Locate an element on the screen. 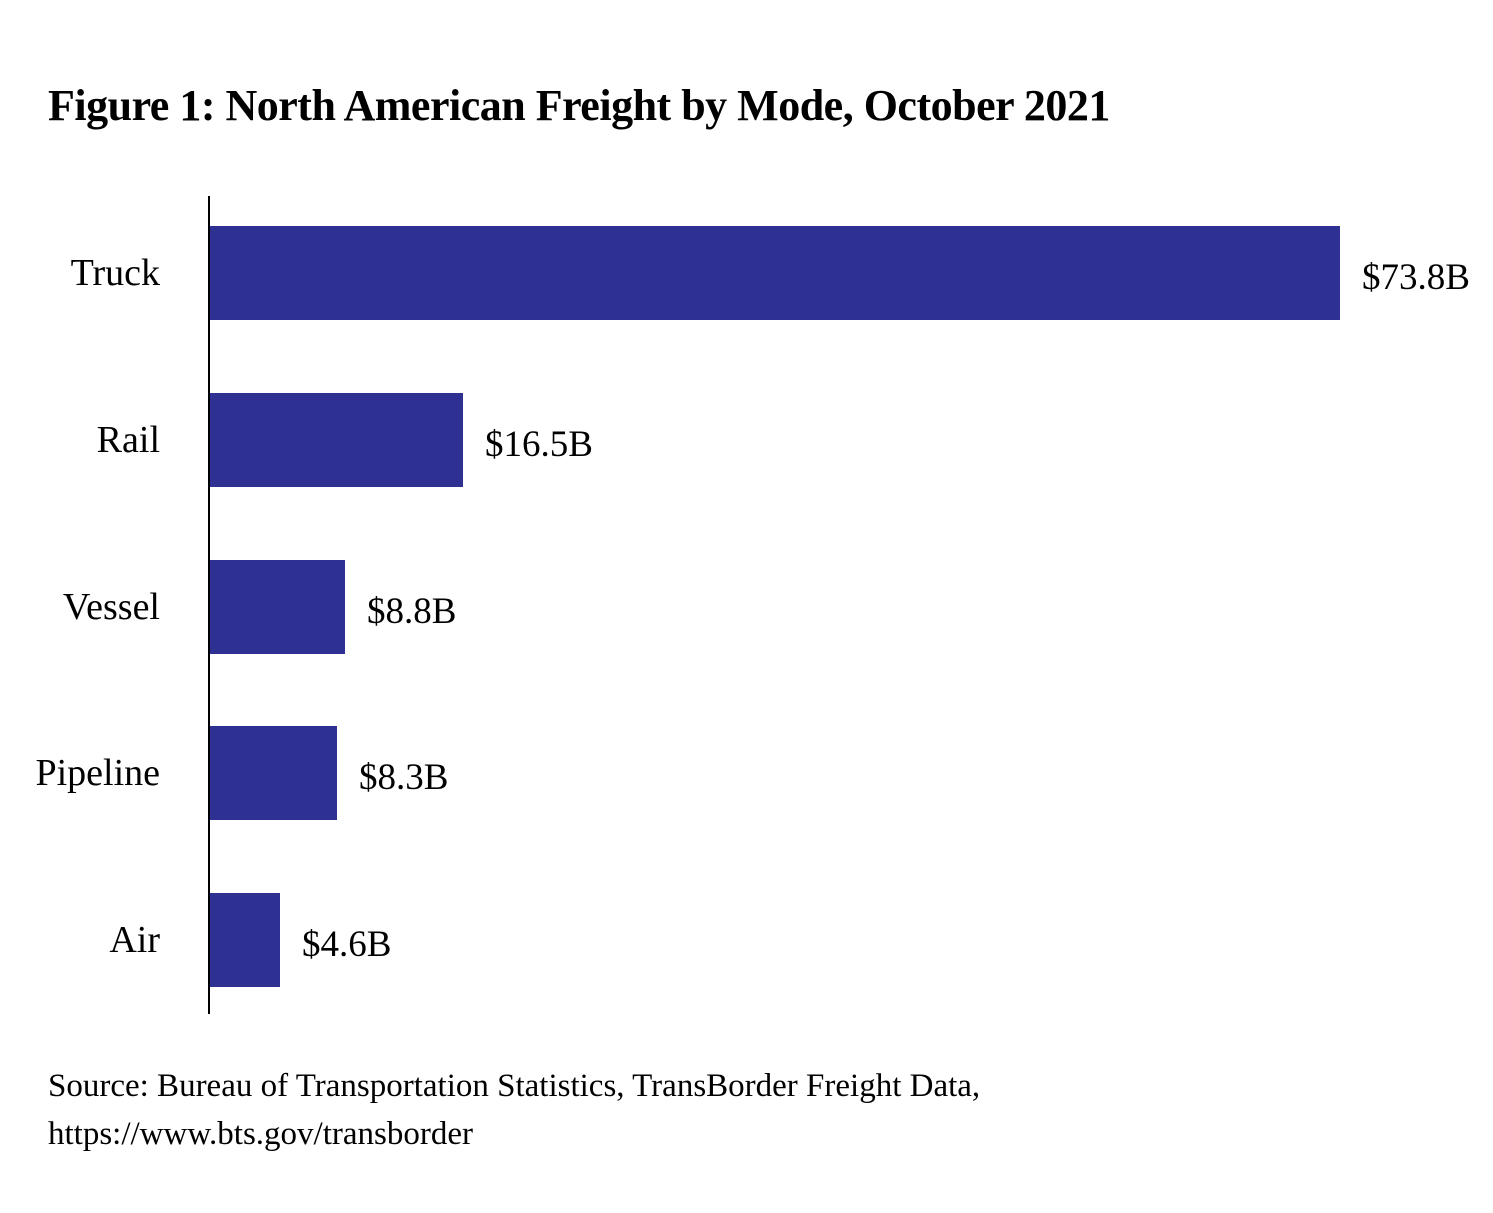 The height and width of the screenshot is (1213, 1493). y-axis-line is located at coordinates (209, 605).